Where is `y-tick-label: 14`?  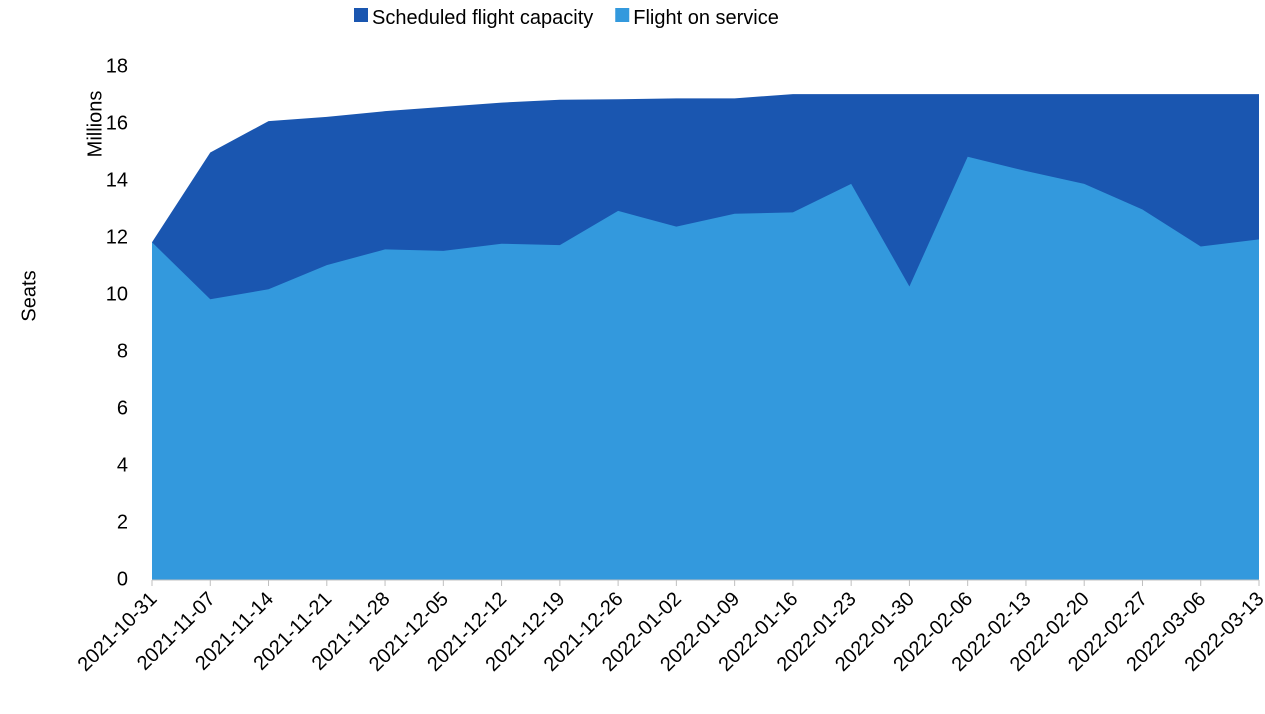
y-tick-label: 14 is located at coordinates (117, 180).